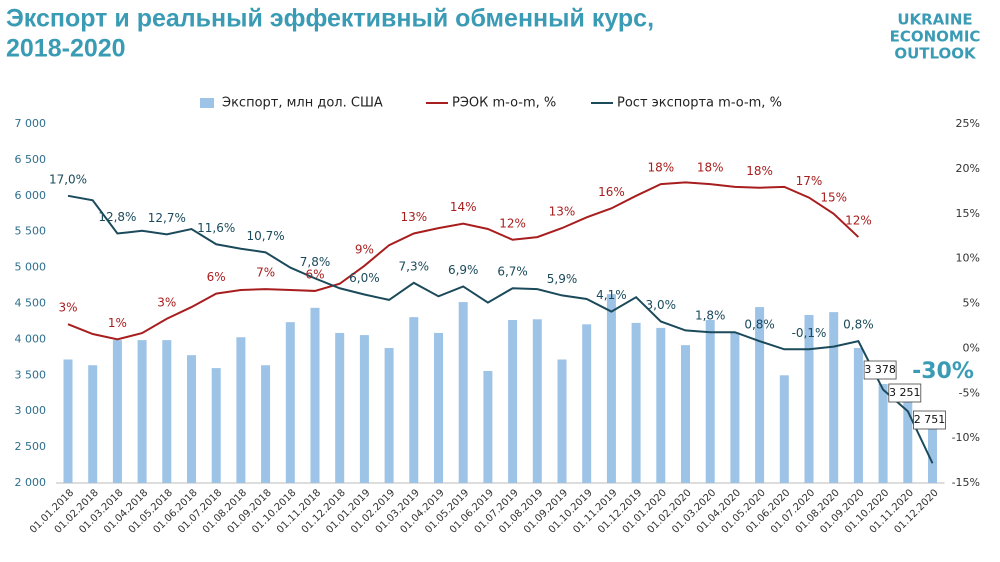  Describe the element at coordinates (935, 54) in the screenshot. I see `logo: OUTLOOK` at that location.